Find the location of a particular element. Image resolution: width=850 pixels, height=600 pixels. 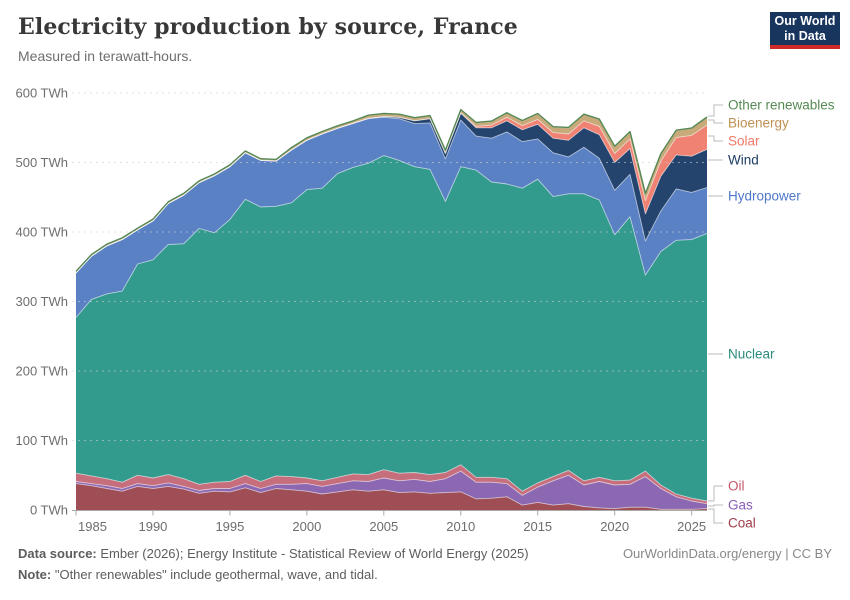

legend-connector-coal is located at coordinates (715, 516).